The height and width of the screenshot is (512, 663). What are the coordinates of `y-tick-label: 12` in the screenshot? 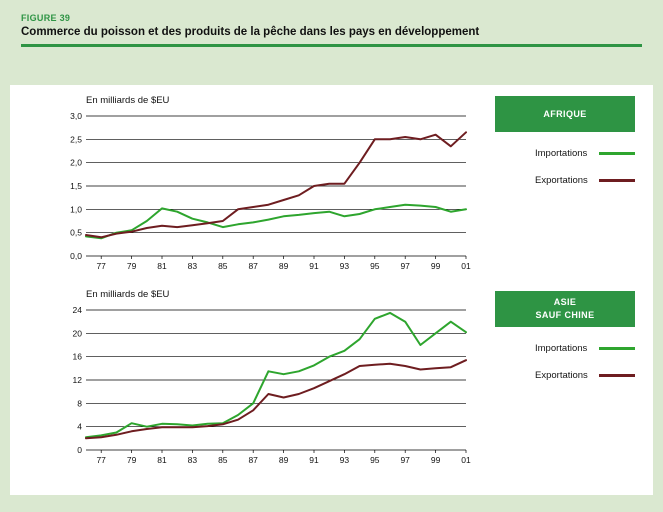 It's located at (78, 380).